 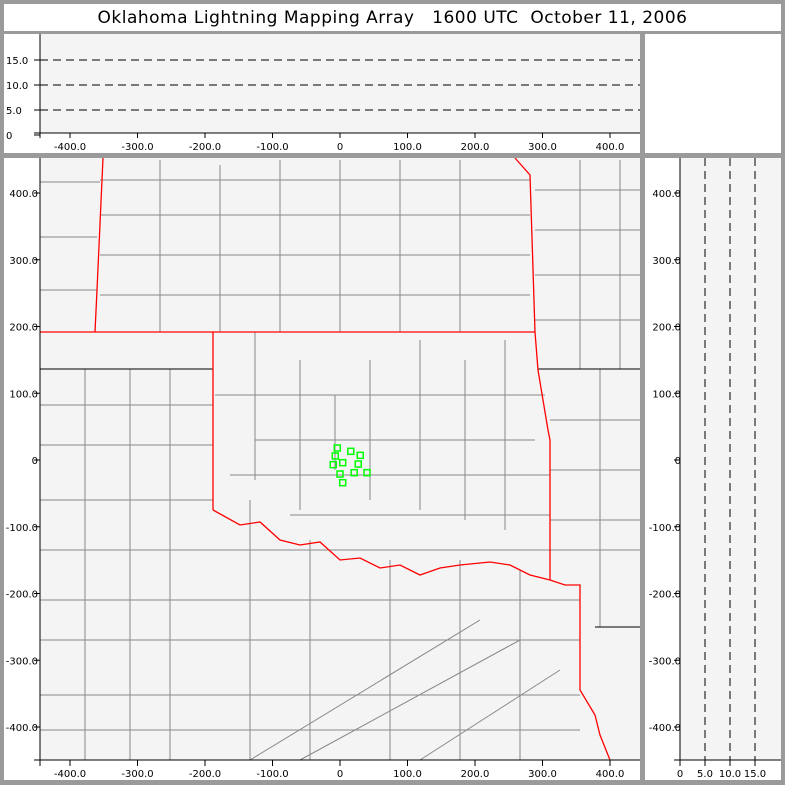 I want to click on x-tick-label: 10.0, so click(x=730, y=774).